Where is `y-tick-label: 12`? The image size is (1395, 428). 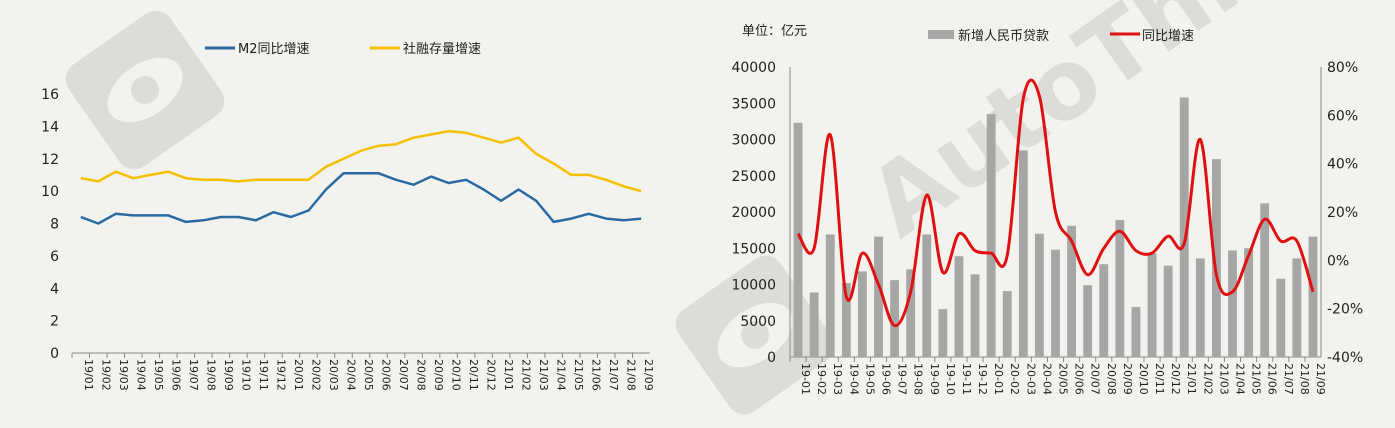
y-tick-label: 12 is located at coordinates (50, 160).